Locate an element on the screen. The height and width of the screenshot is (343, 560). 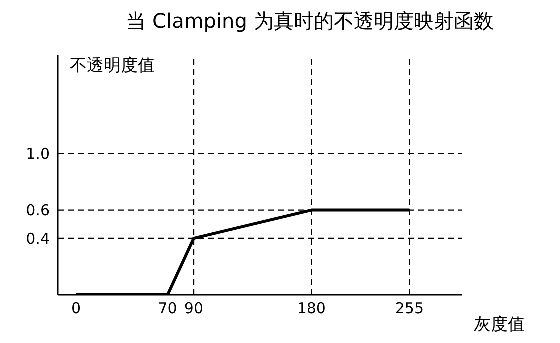
chart-title: 当 Clamping 为真时的不透明度映射函数 is located at coordinates (310, 21).